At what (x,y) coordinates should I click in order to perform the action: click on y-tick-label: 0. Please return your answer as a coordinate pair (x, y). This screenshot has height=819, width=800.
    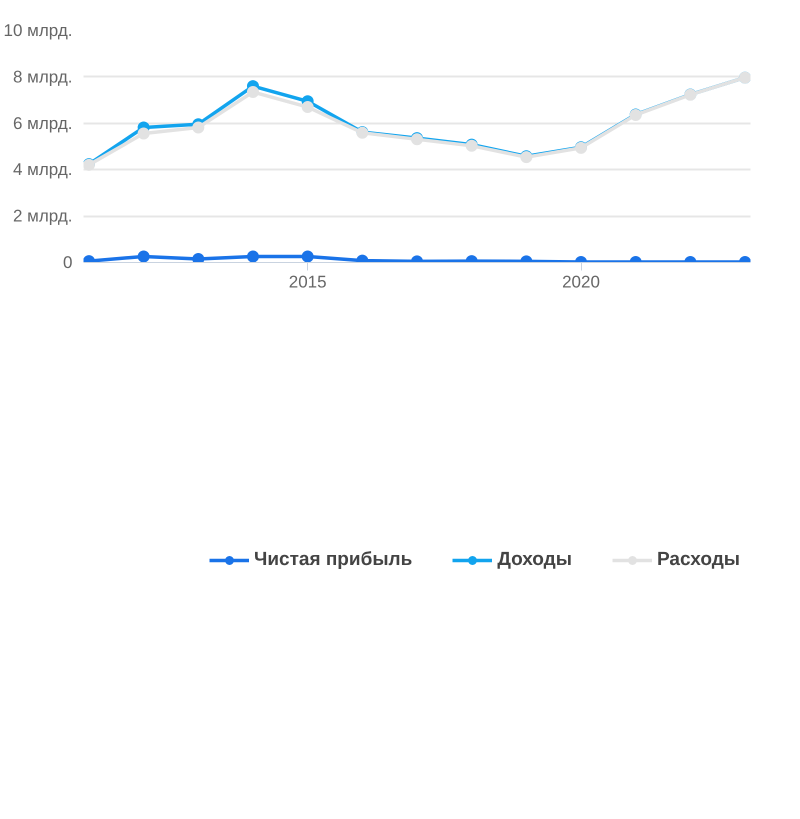
    Looking at the image, I should click on (68, 262).